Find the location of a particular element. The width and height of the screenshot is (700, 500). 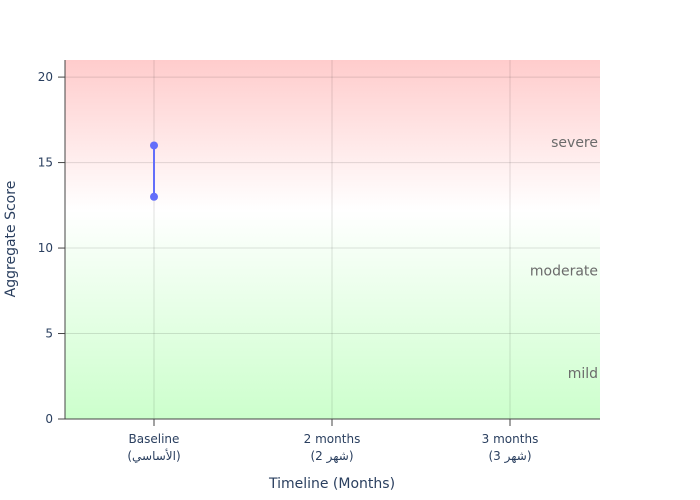

x-tick-sublabel: (شهر 3) is located at coordinates (509, 456).